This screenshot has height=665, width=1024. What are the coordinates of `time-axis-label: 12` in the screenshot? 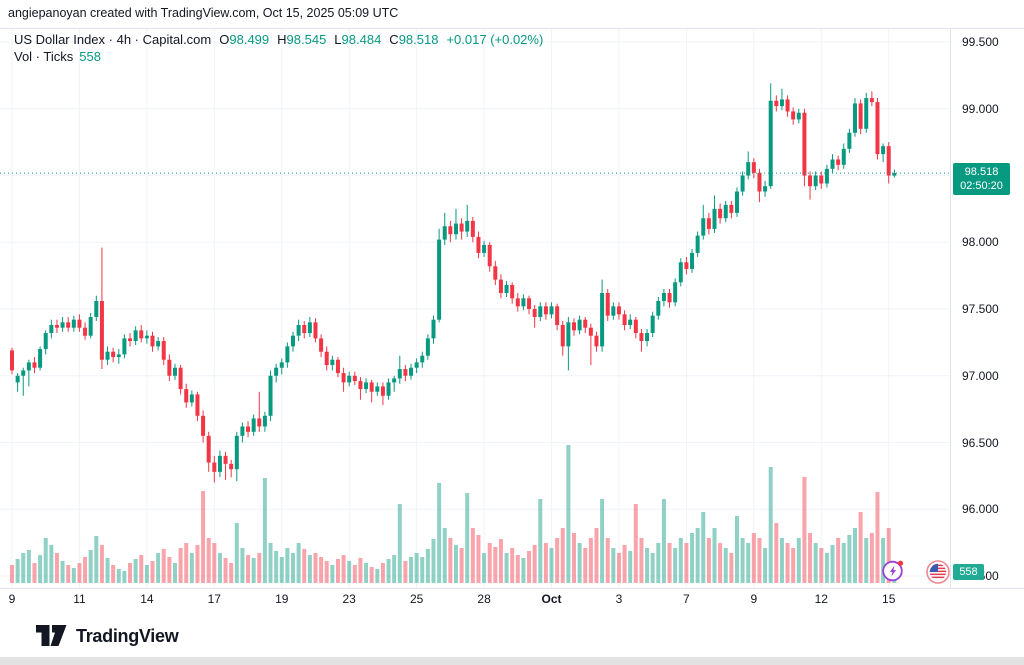 It's located at (821, 599).